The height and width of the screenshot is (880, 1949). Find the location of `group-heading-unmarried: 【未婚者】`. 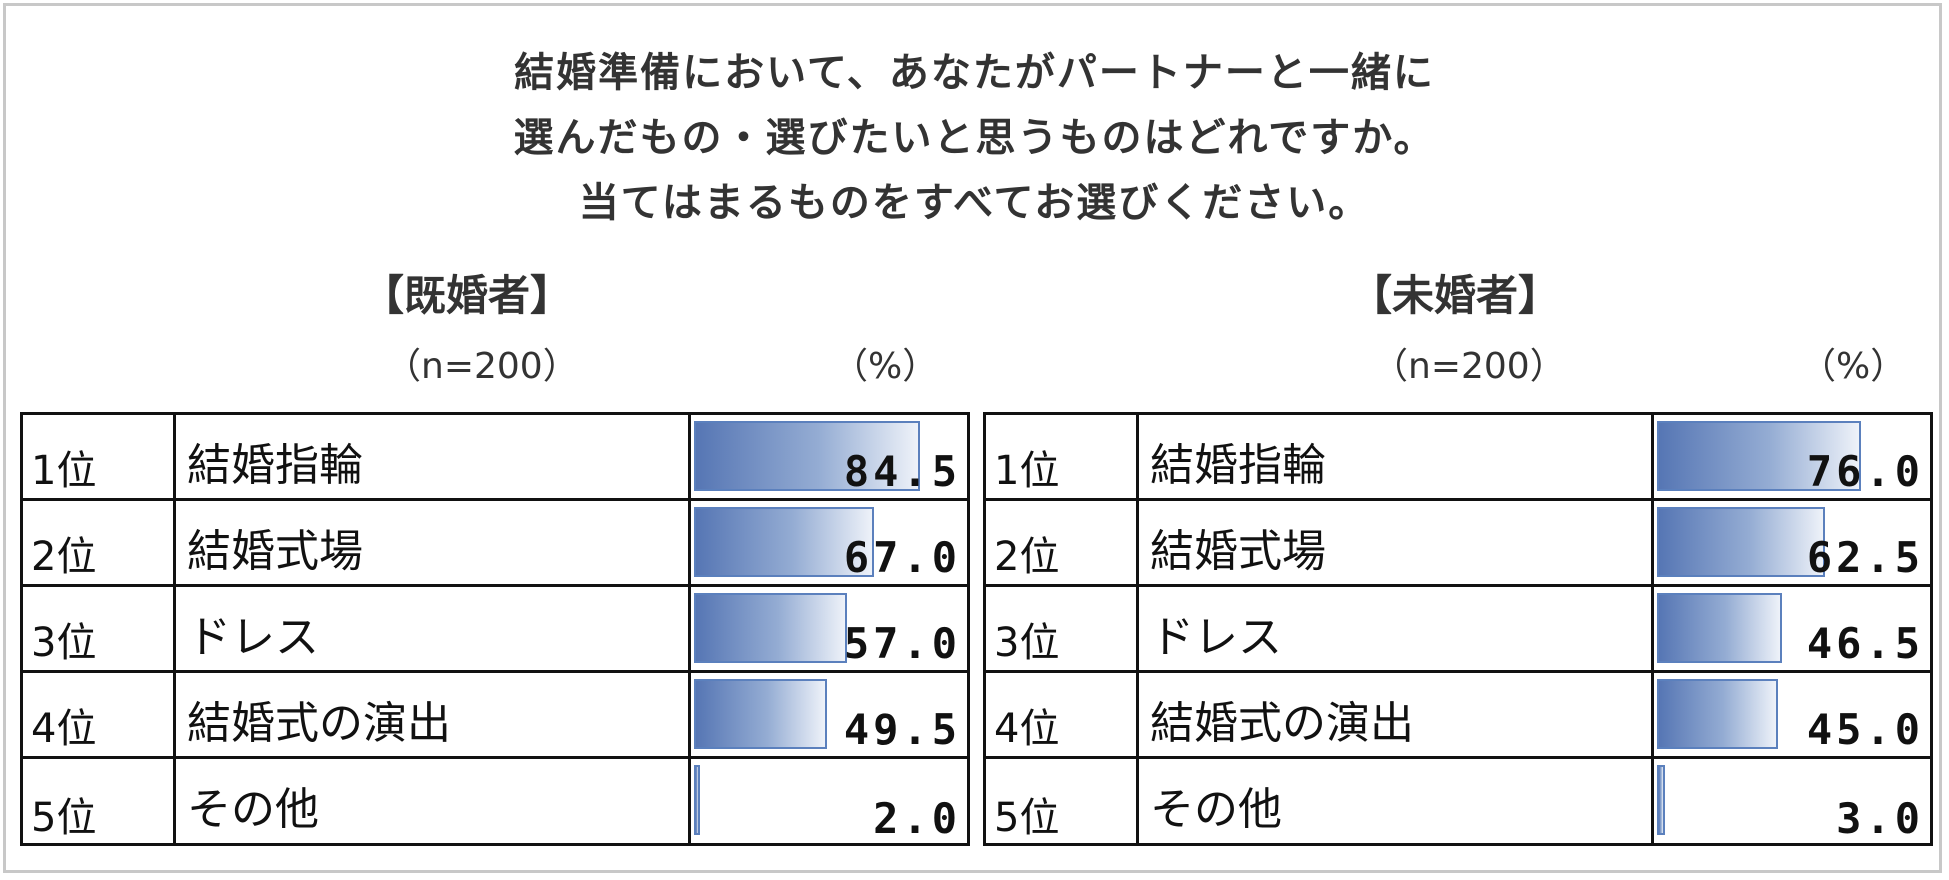

group-heading-unmarried: 【未婚者】 is located at coordinates (1455, 295).